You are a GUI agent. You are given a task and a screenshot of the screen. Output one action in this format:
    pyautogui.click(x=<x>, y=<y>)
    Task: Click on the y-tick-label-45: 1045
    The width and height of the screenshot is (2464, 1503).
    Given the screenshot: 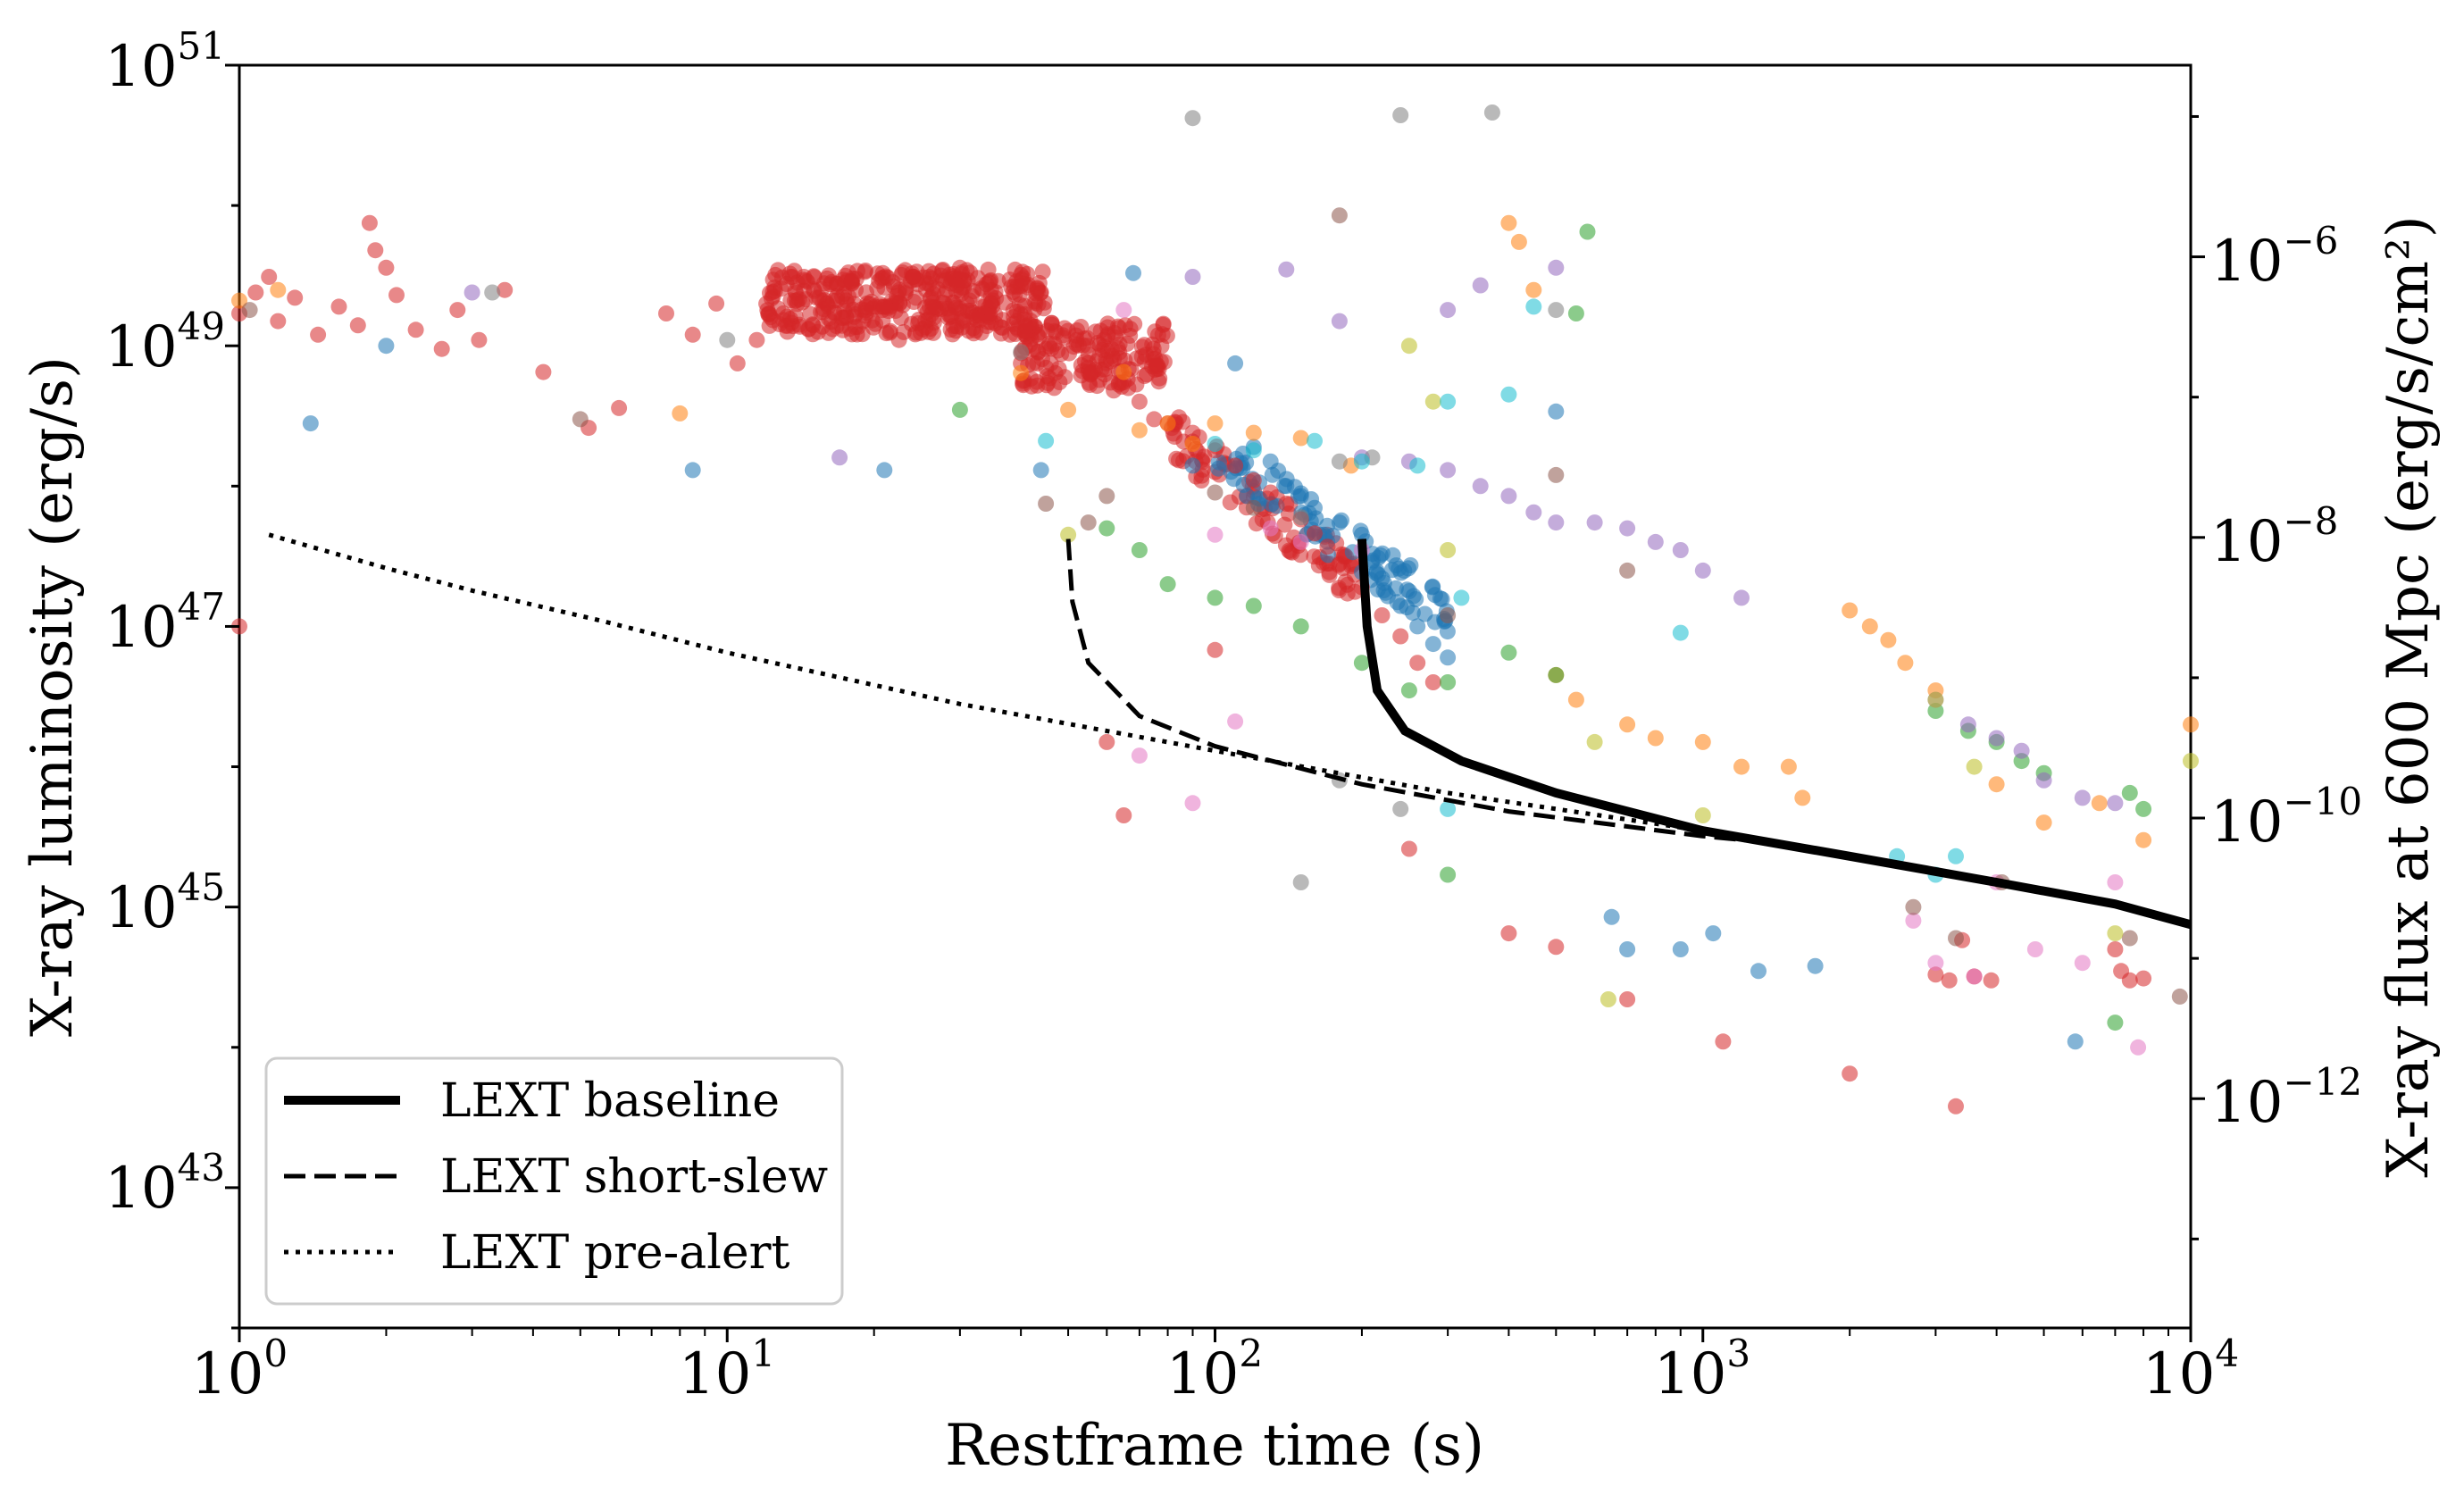 What is the action you would take?
    pyautogui.click(x=164, y=903)
    